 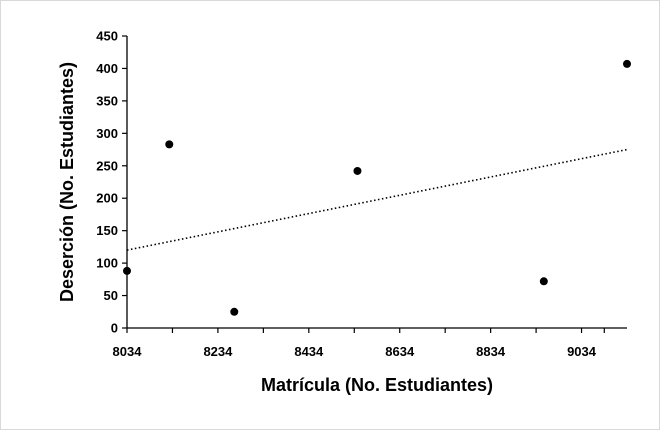 I want to click on x-tick-label: 8634, so click(x=400, y=351).